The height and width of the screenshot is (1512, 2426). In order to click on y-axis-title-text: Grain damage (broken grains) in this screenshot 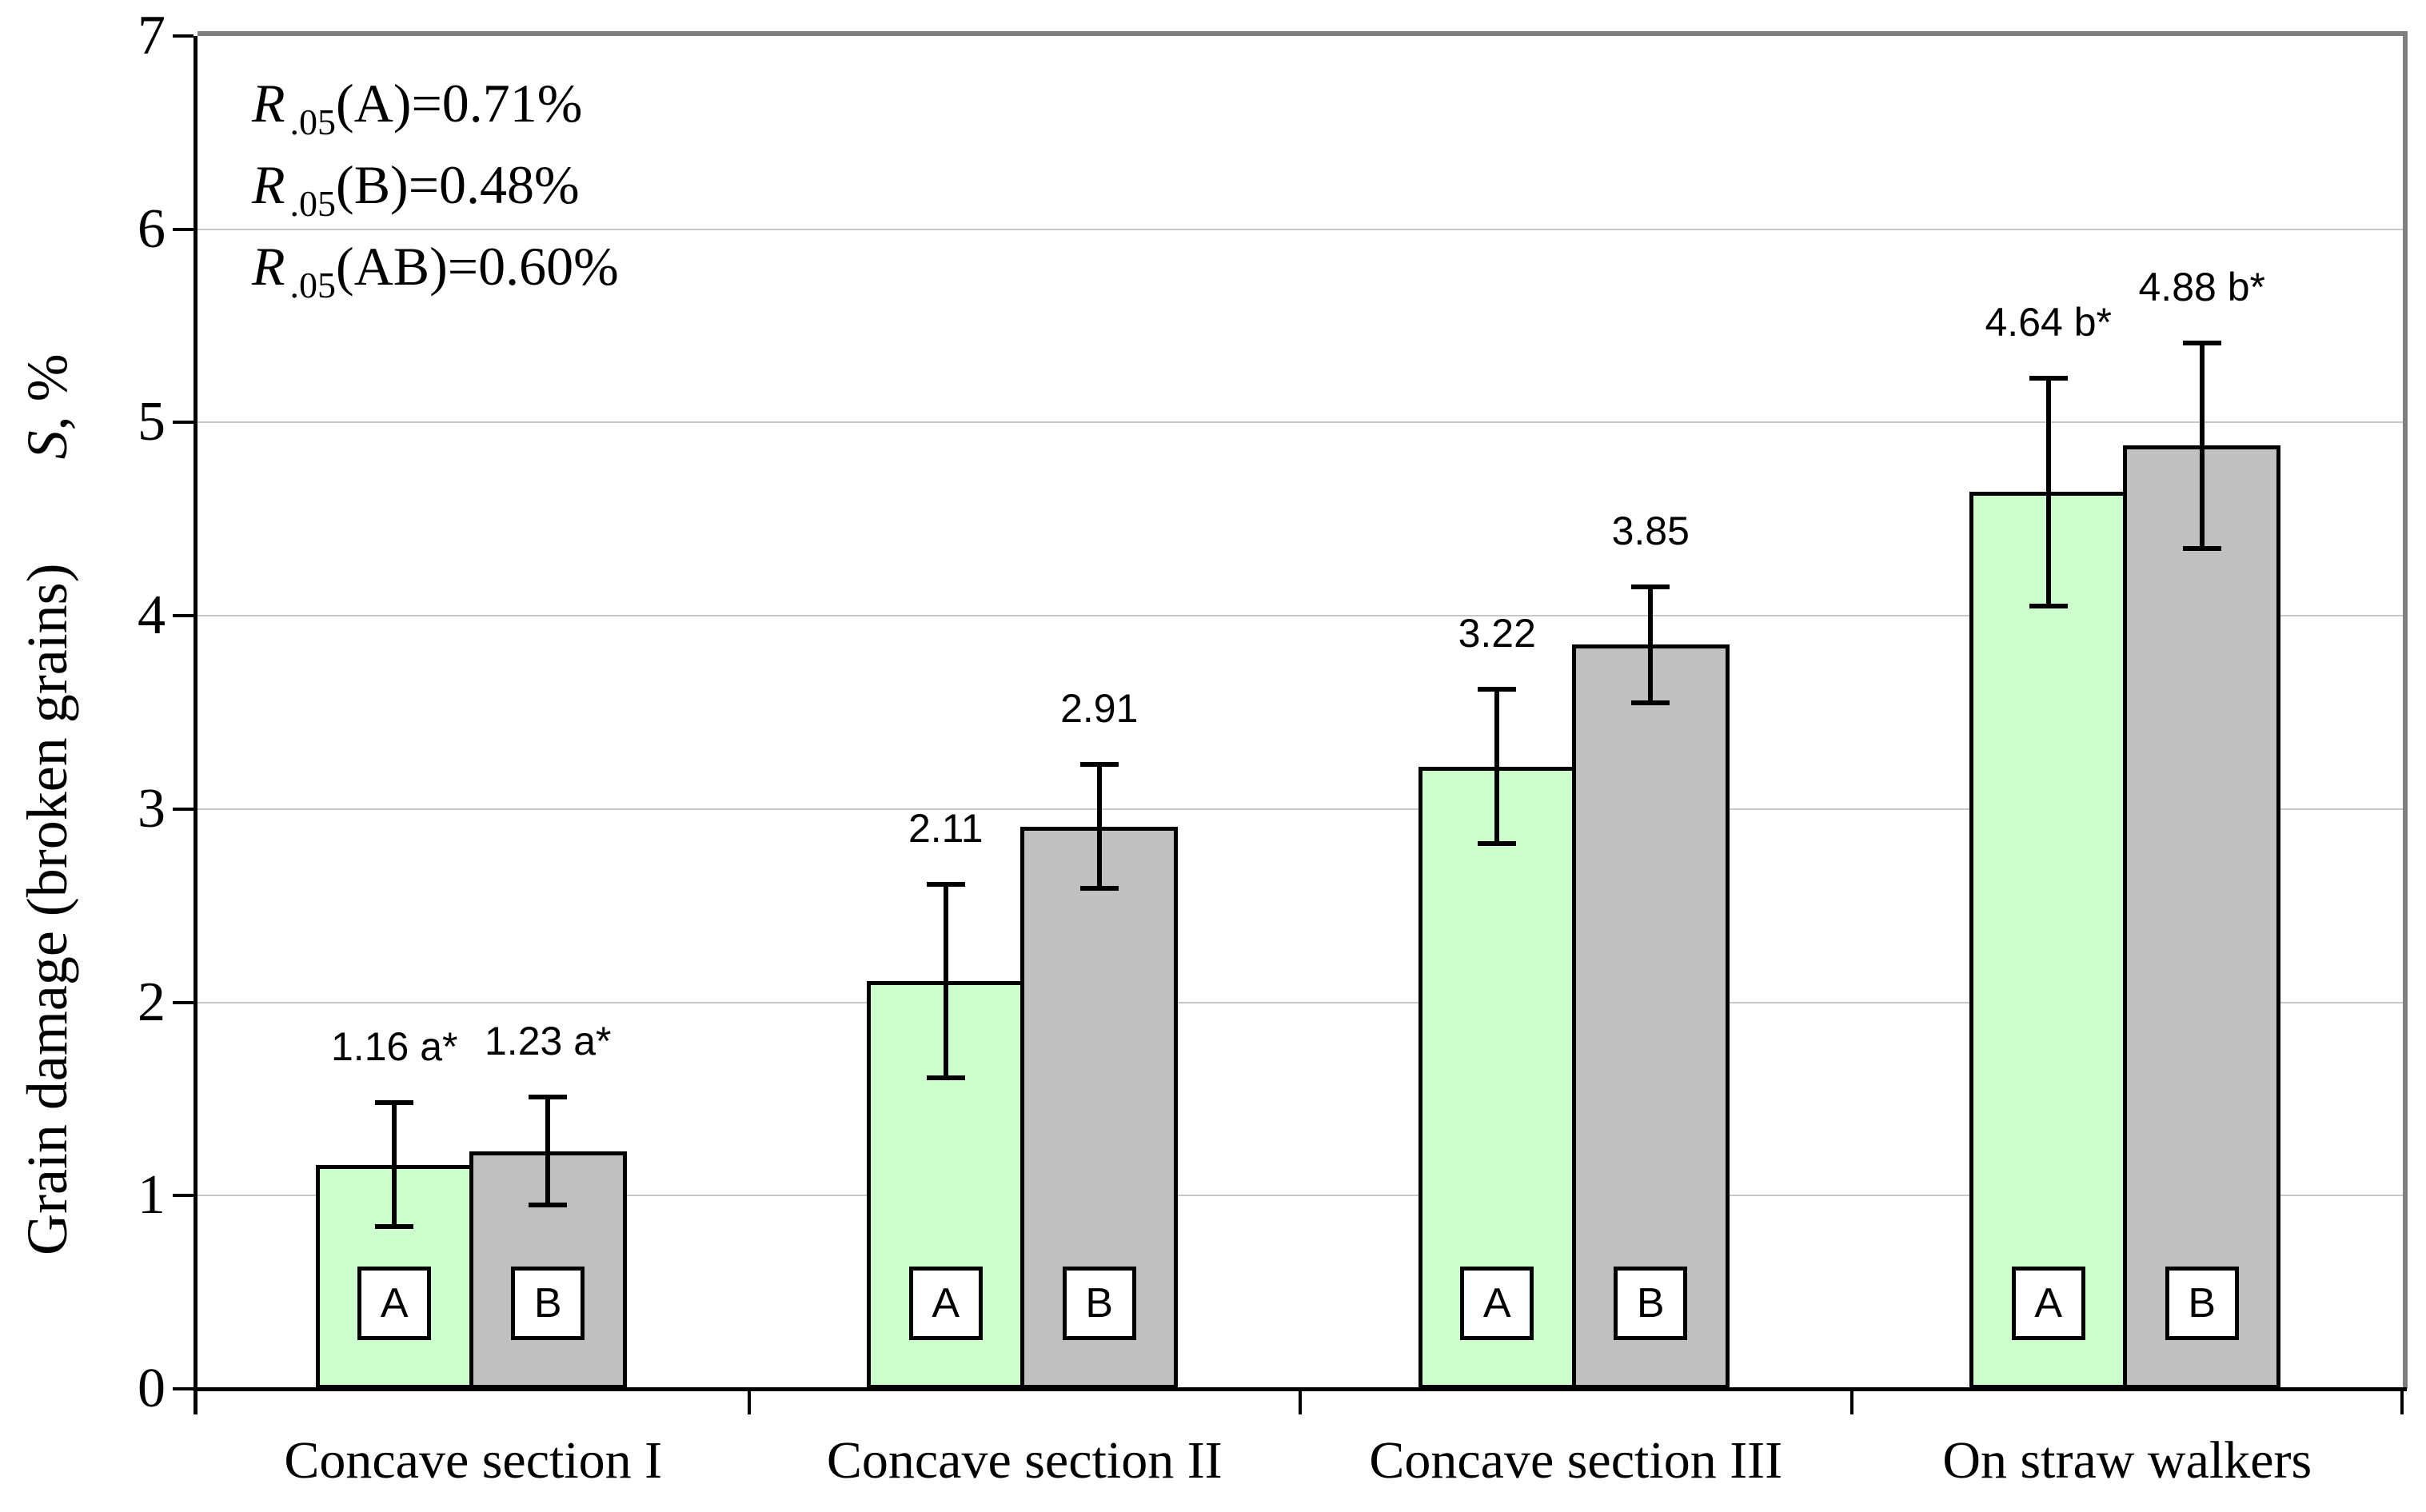, I will do `click(47, 909)`.